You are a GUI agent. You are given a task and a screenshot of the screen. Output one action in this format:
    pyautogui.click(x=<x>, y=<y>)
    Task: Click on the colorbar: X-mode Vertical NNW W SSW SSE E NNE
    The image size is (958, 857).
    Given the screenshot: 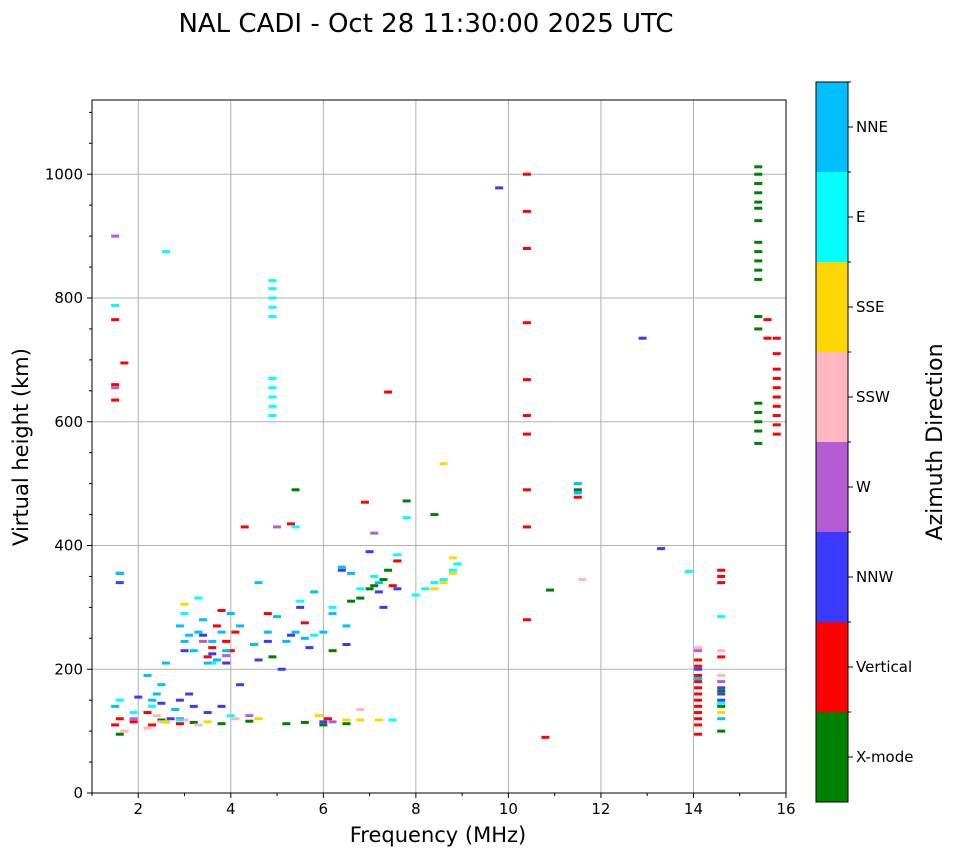 What is the action you would take?
    pyautogui.click(x=864, y=442)
    